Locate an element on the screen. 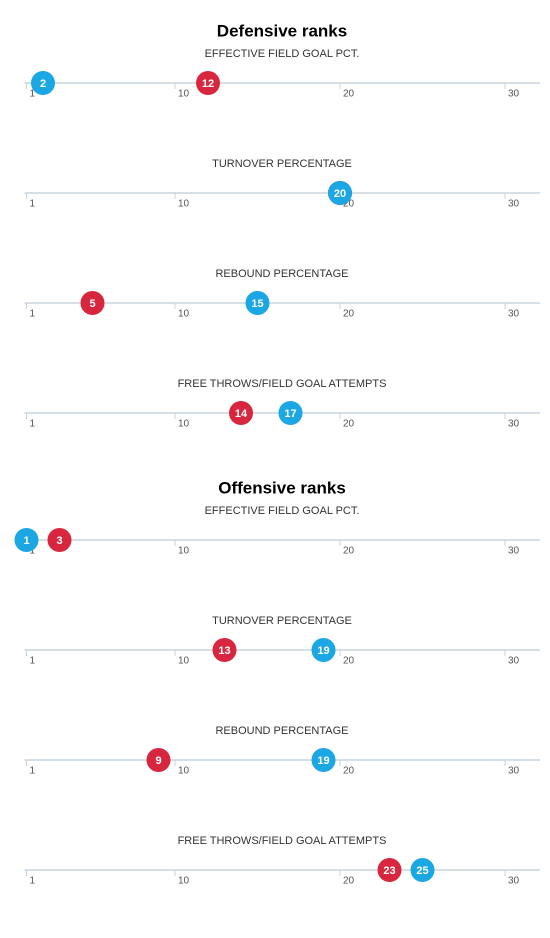  rank-label: 23 is located at coordinates (389, 871).